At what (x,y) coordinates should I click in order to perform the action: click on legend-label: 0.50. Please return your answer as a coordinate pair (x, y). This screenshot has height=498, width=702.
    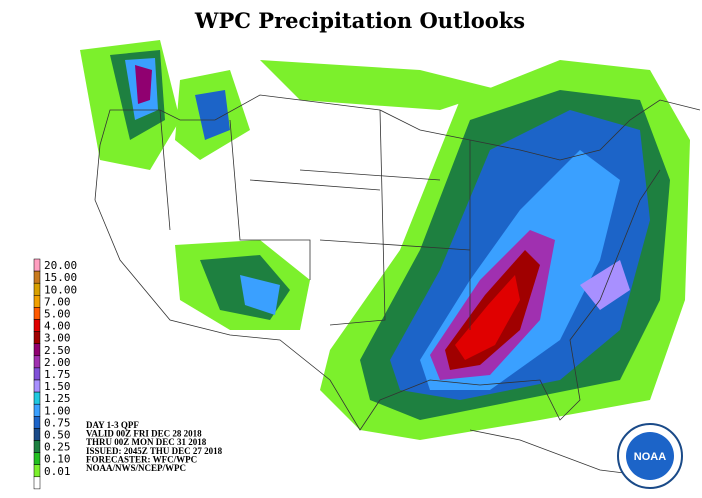
    Looking at the image, I should click on (57, 434).